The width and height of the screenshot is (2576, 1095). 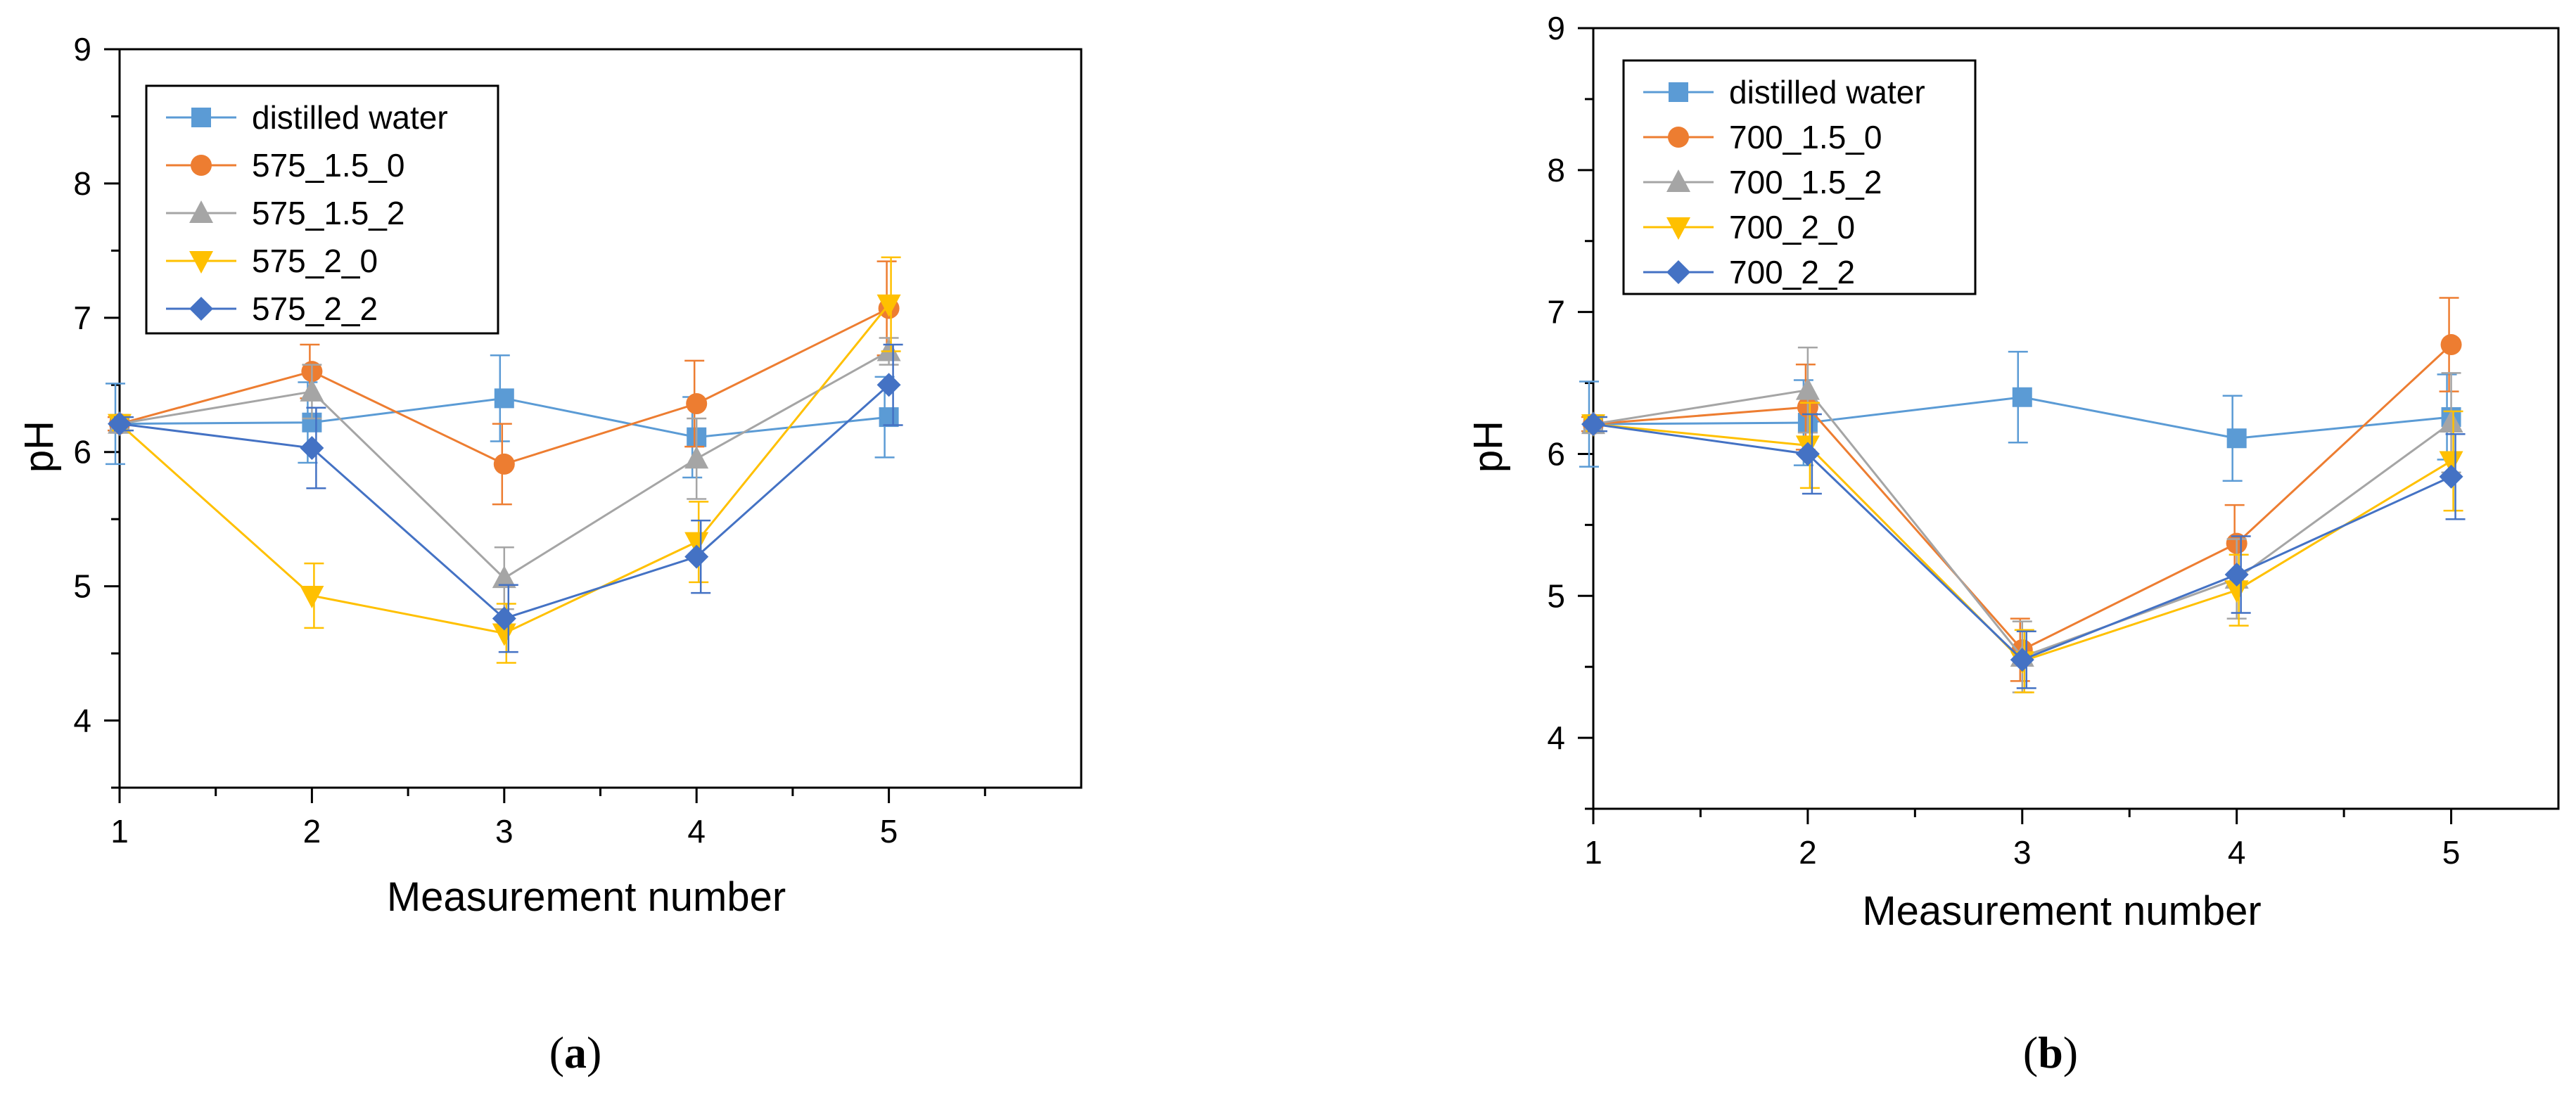 I want to click on legend-label: 575_2_2, so click(x=315, y=308).